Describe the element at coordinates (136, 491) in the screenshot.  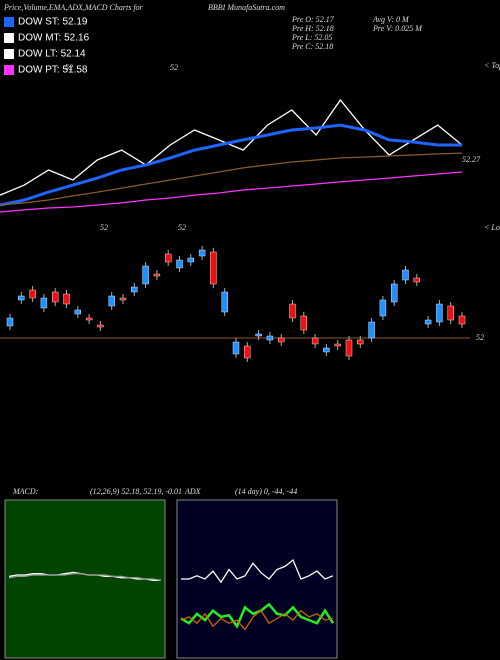
I see `panel-subtitle: (12,26,9) 52.18, 52.19, -0.01` at that location.